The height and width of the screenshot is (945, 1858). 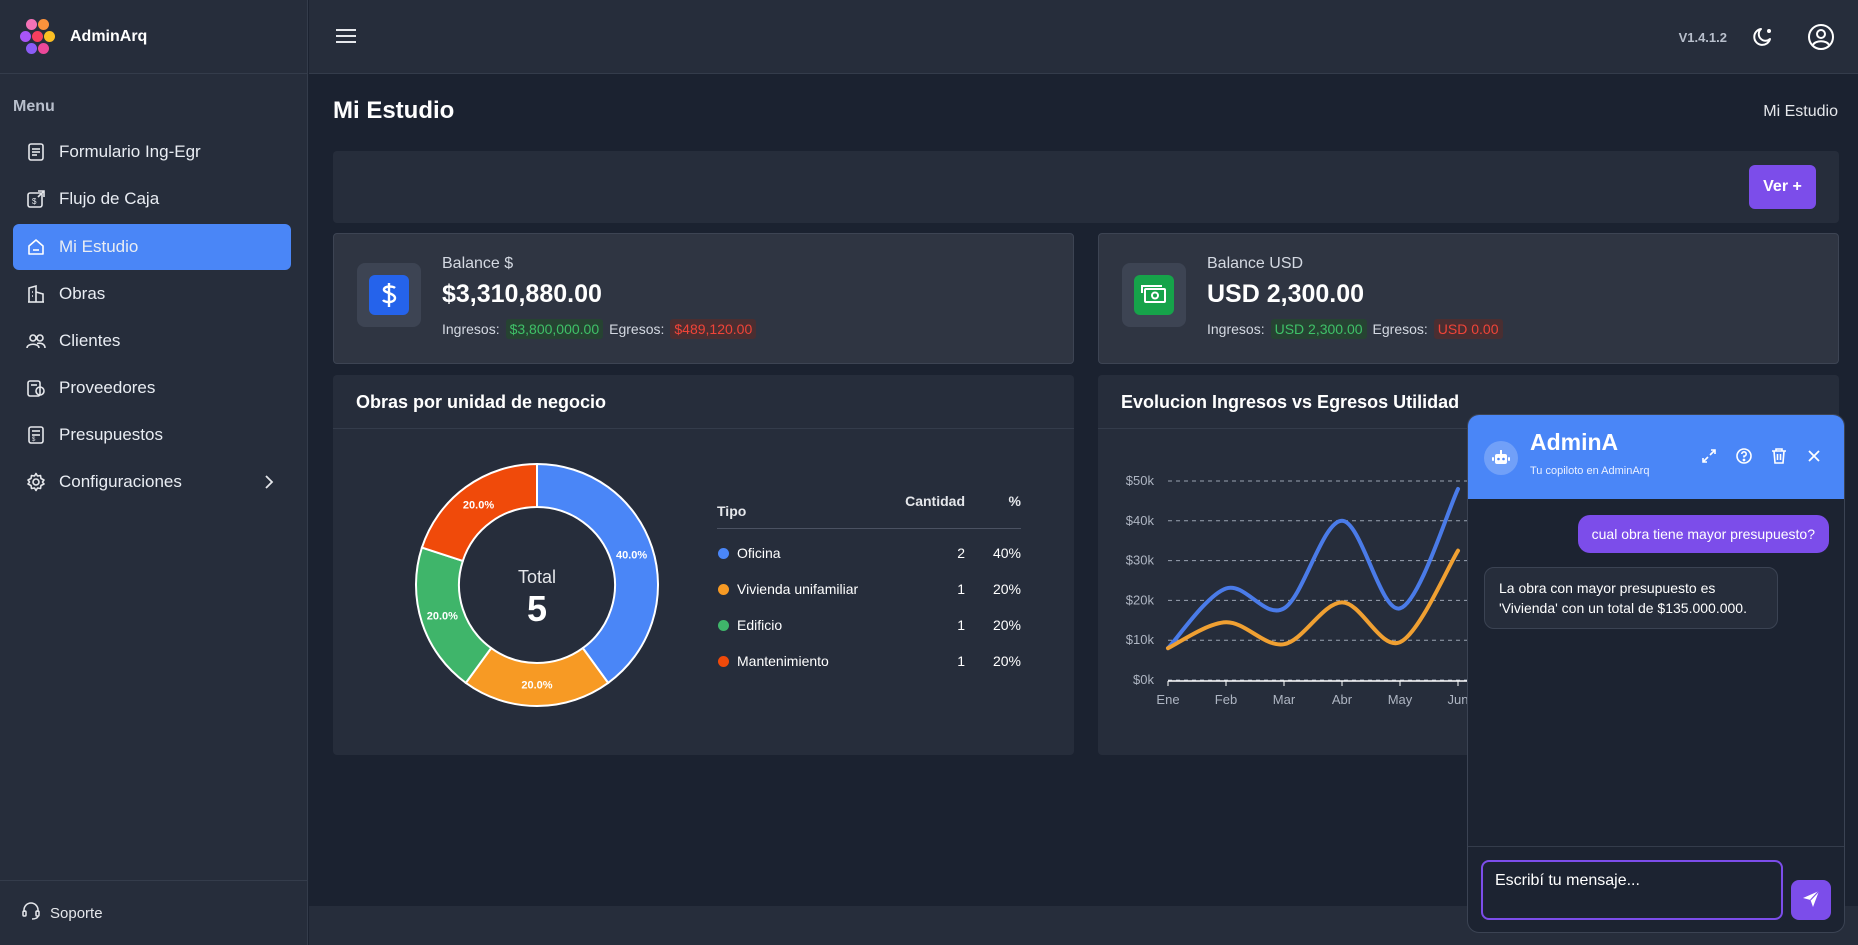 I want to click on balance-label: Balance USD, so click(x=1255, y=263).